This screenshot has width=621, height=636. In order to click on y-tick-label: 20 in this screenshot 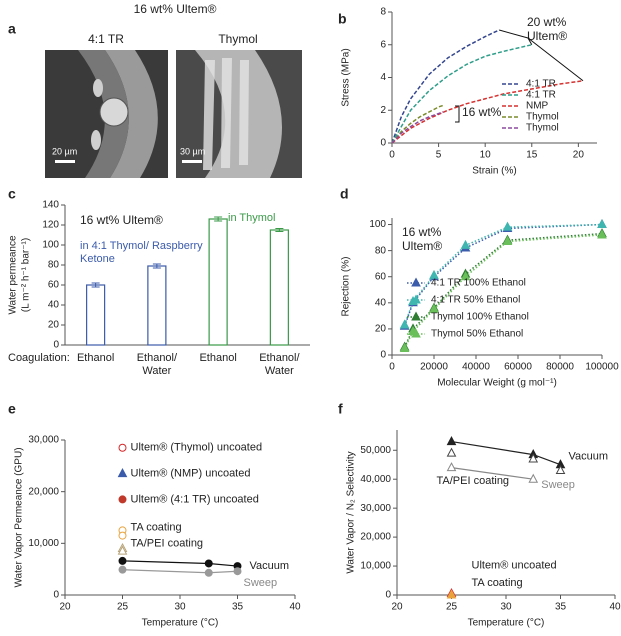, I will do `click(54, 325)`.